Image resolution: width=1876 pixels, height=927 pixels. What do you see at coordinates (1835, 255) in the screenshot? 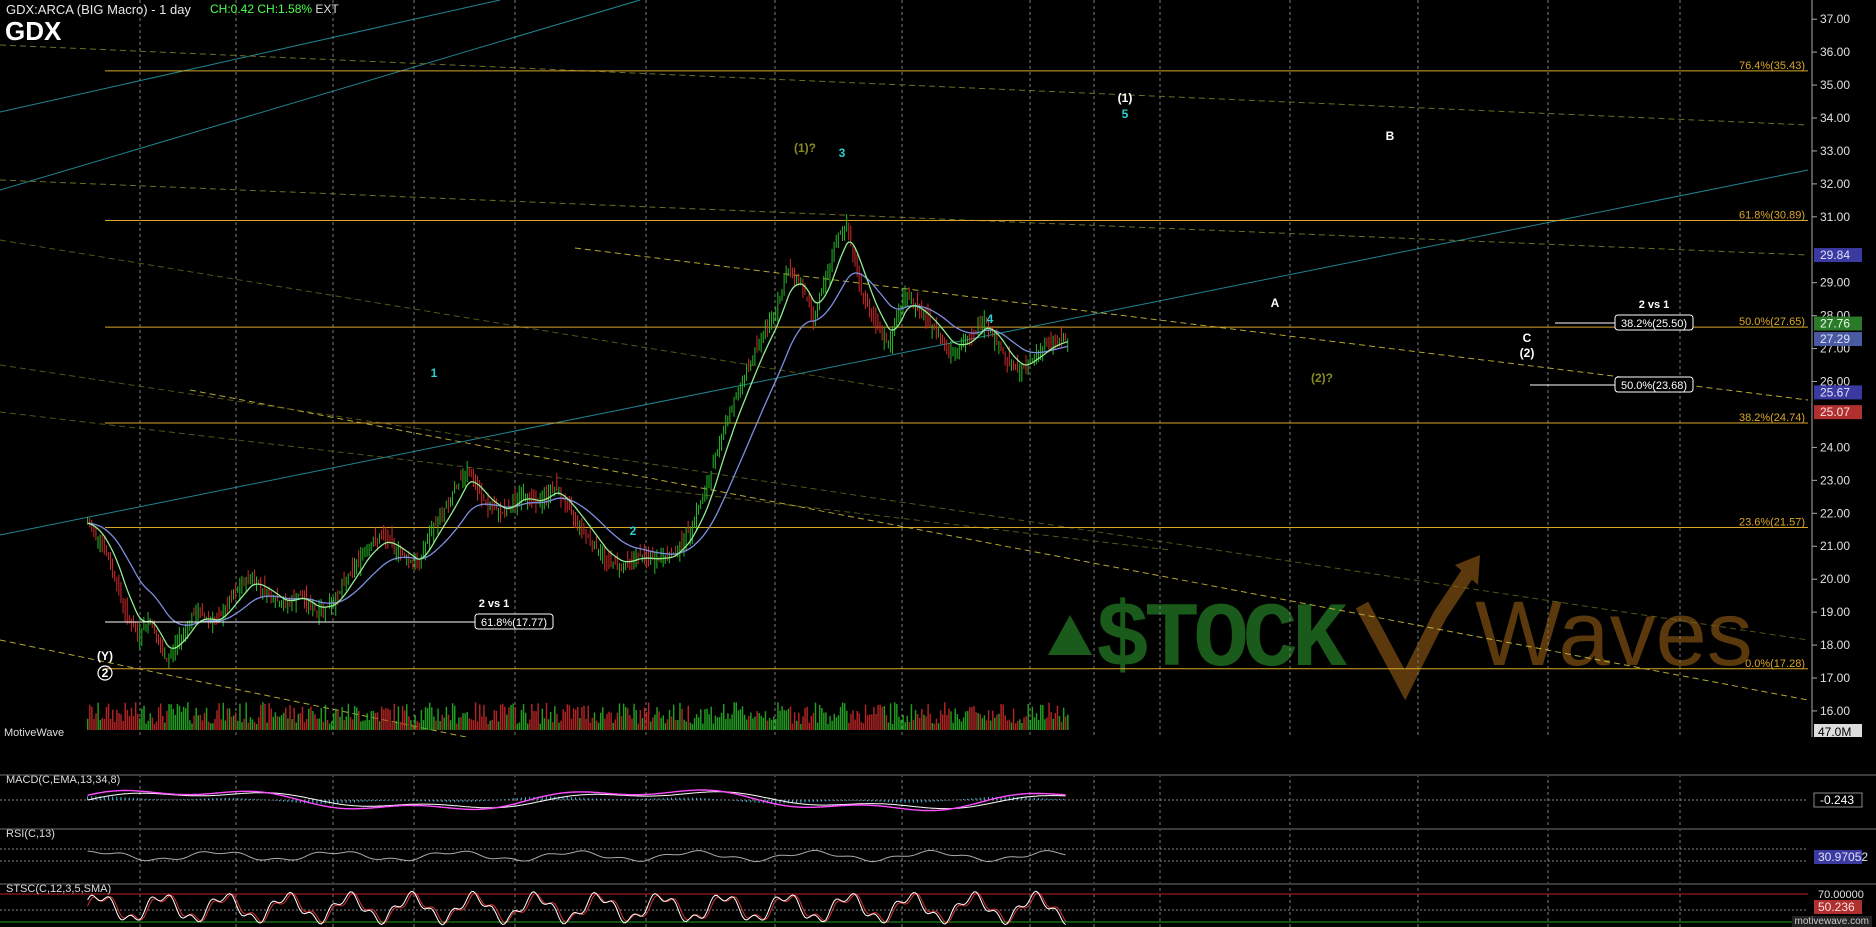
I see `price-badge-label: 29.84` at bounding box center [1835, 255].